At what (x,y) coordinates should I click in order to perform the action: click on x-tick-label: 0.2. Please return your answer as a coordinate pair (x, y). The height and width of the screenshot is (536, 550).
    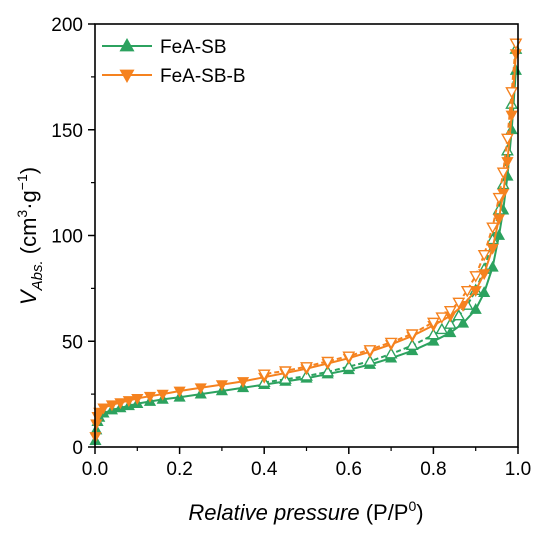
    Looking at the image, I should click on (179, 469).